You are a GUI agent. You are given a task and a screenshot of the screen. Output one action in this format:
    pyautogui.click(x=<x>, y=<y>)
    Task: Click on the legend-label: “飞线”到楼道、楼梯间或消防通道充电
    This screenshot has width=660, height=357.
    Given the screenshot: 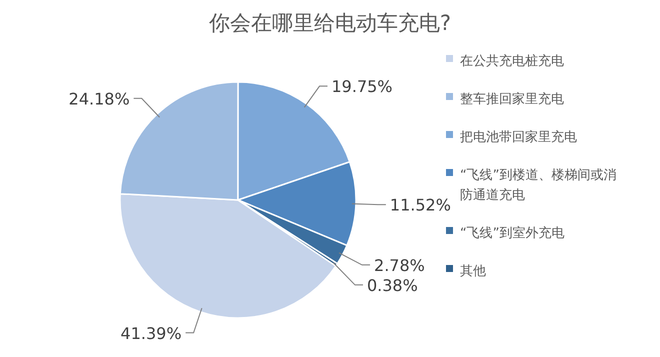 What is the action you would take?
    pyautogui.click(x=538, y=185)
    